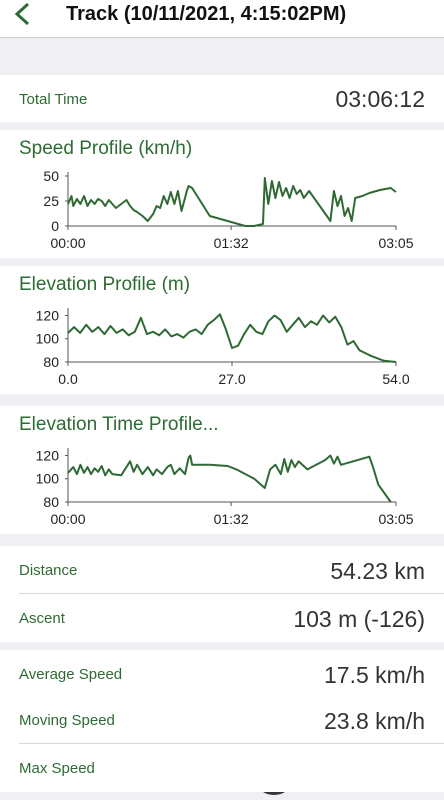 The image size is (444, 800). Describe the element at coordinates (222, 618) in the screenshot. I see `stat-row: Ascent 103 m (-126)` at that location.